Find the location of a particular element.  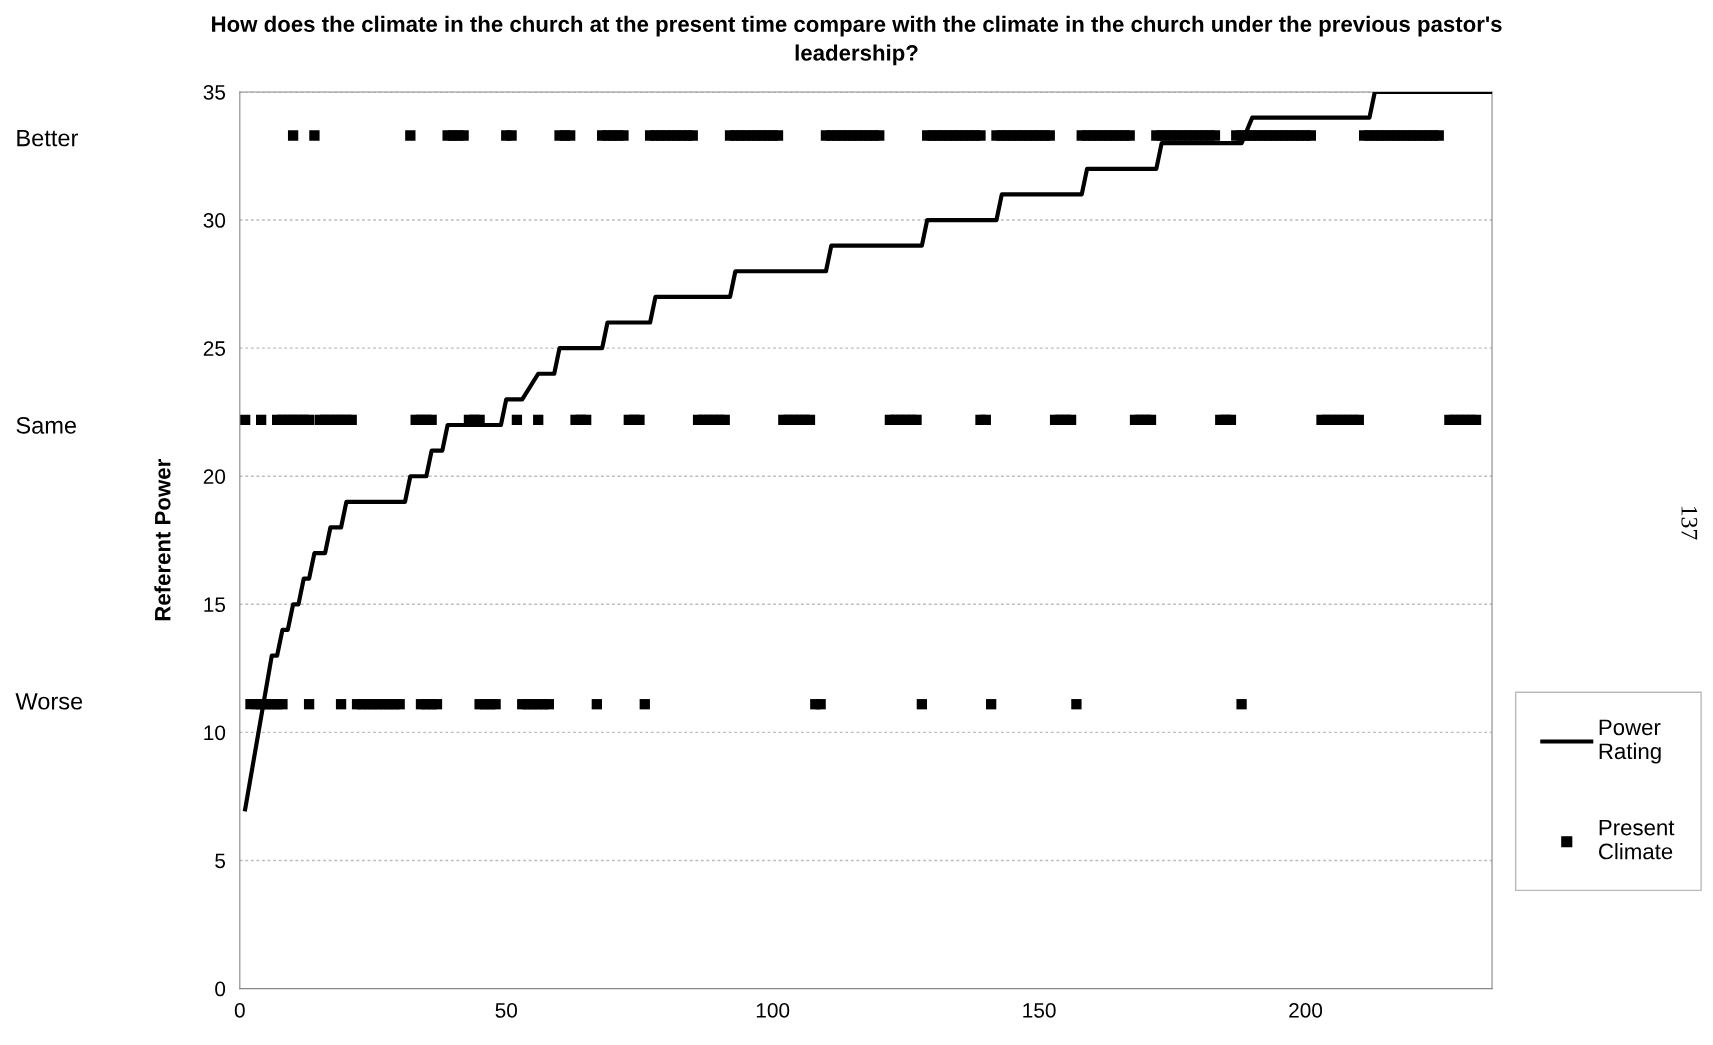

x-tick-label: 200 is located at coordinates (1306, 1010).